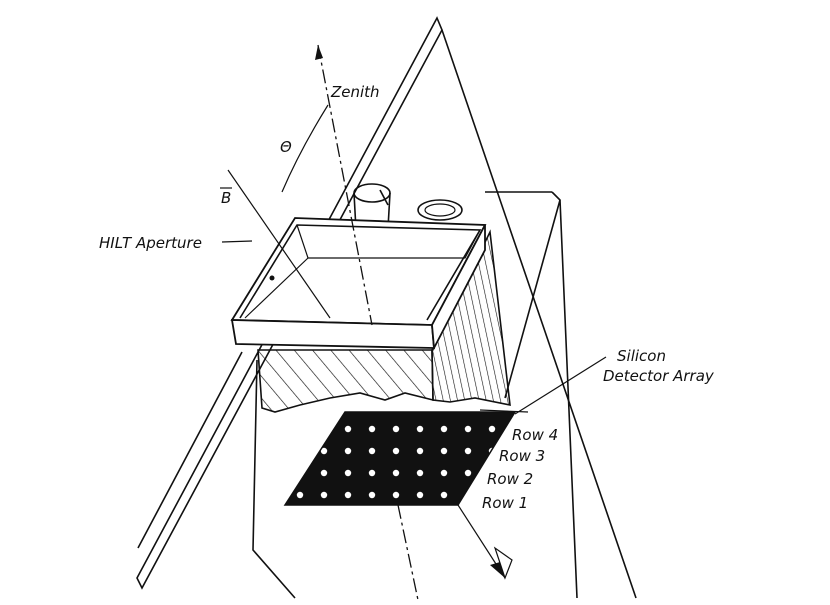  What do you see at coordinates (505, 503) in the screenshot?
I see `row-1-label: Row 1` at bounding box center [505, 503].